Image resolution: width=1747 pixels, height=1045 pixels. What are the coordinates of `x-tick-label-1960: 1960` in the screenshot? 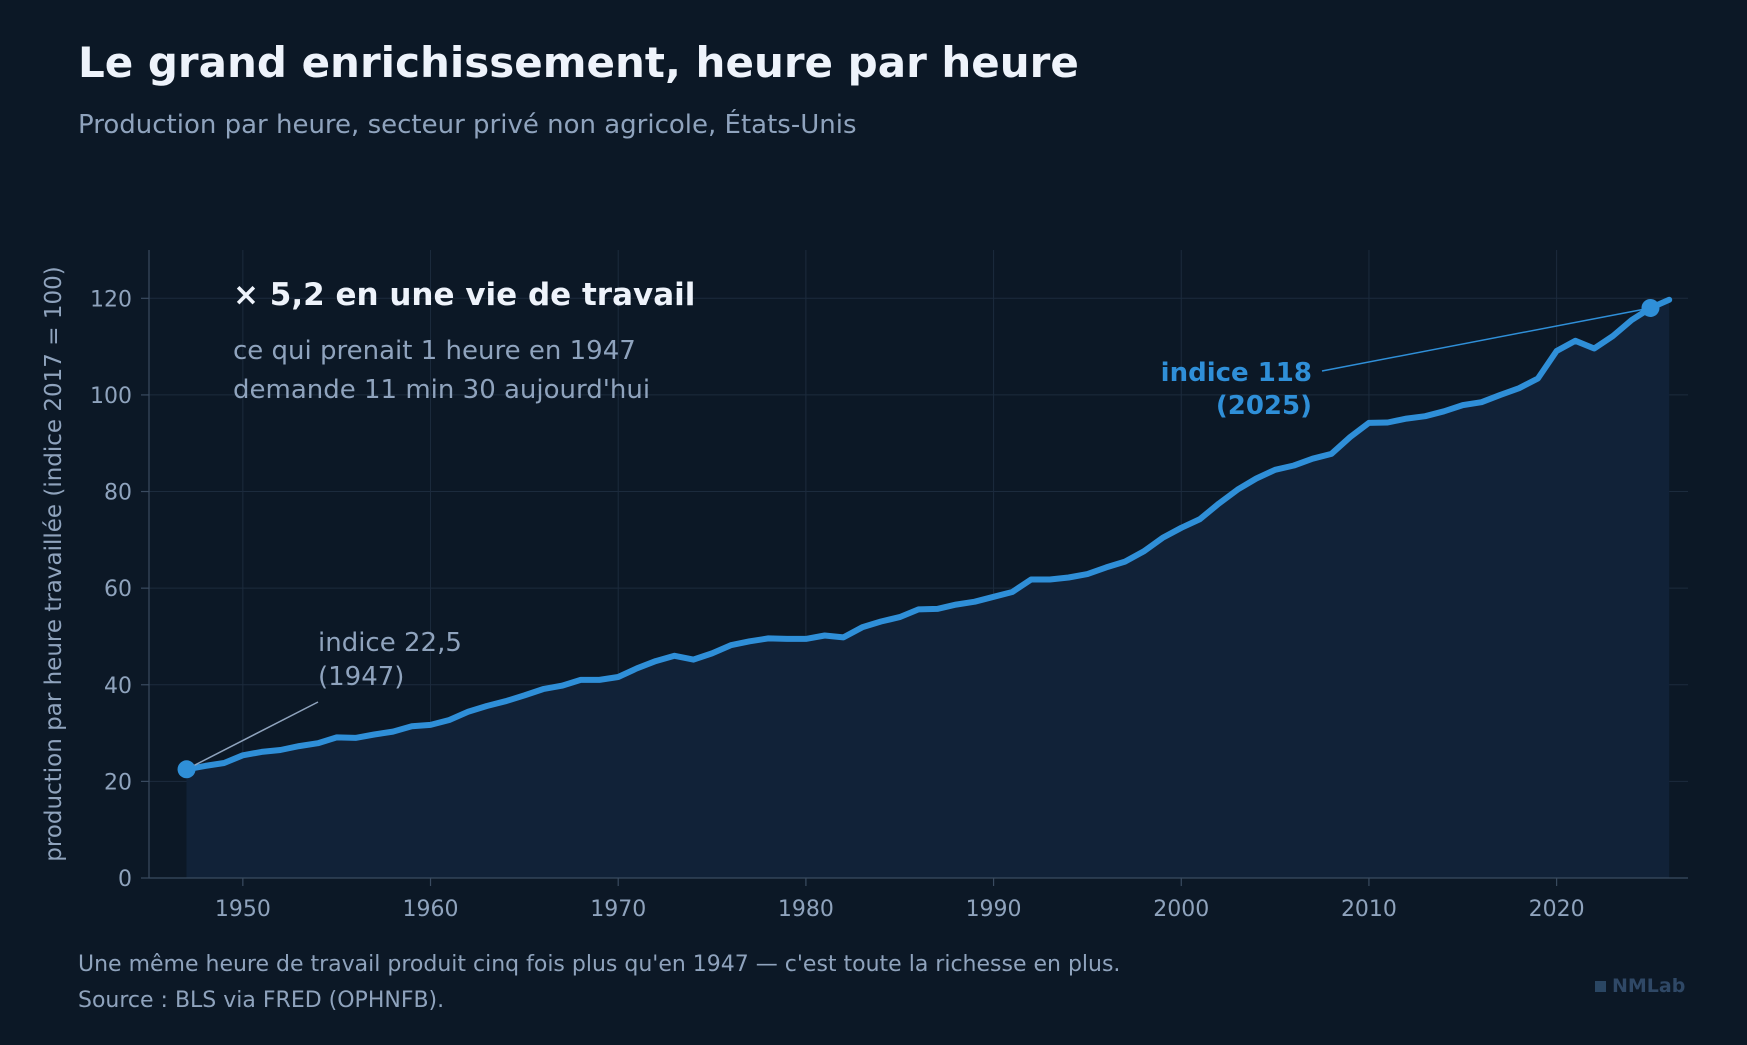 It's located at (431, 909).